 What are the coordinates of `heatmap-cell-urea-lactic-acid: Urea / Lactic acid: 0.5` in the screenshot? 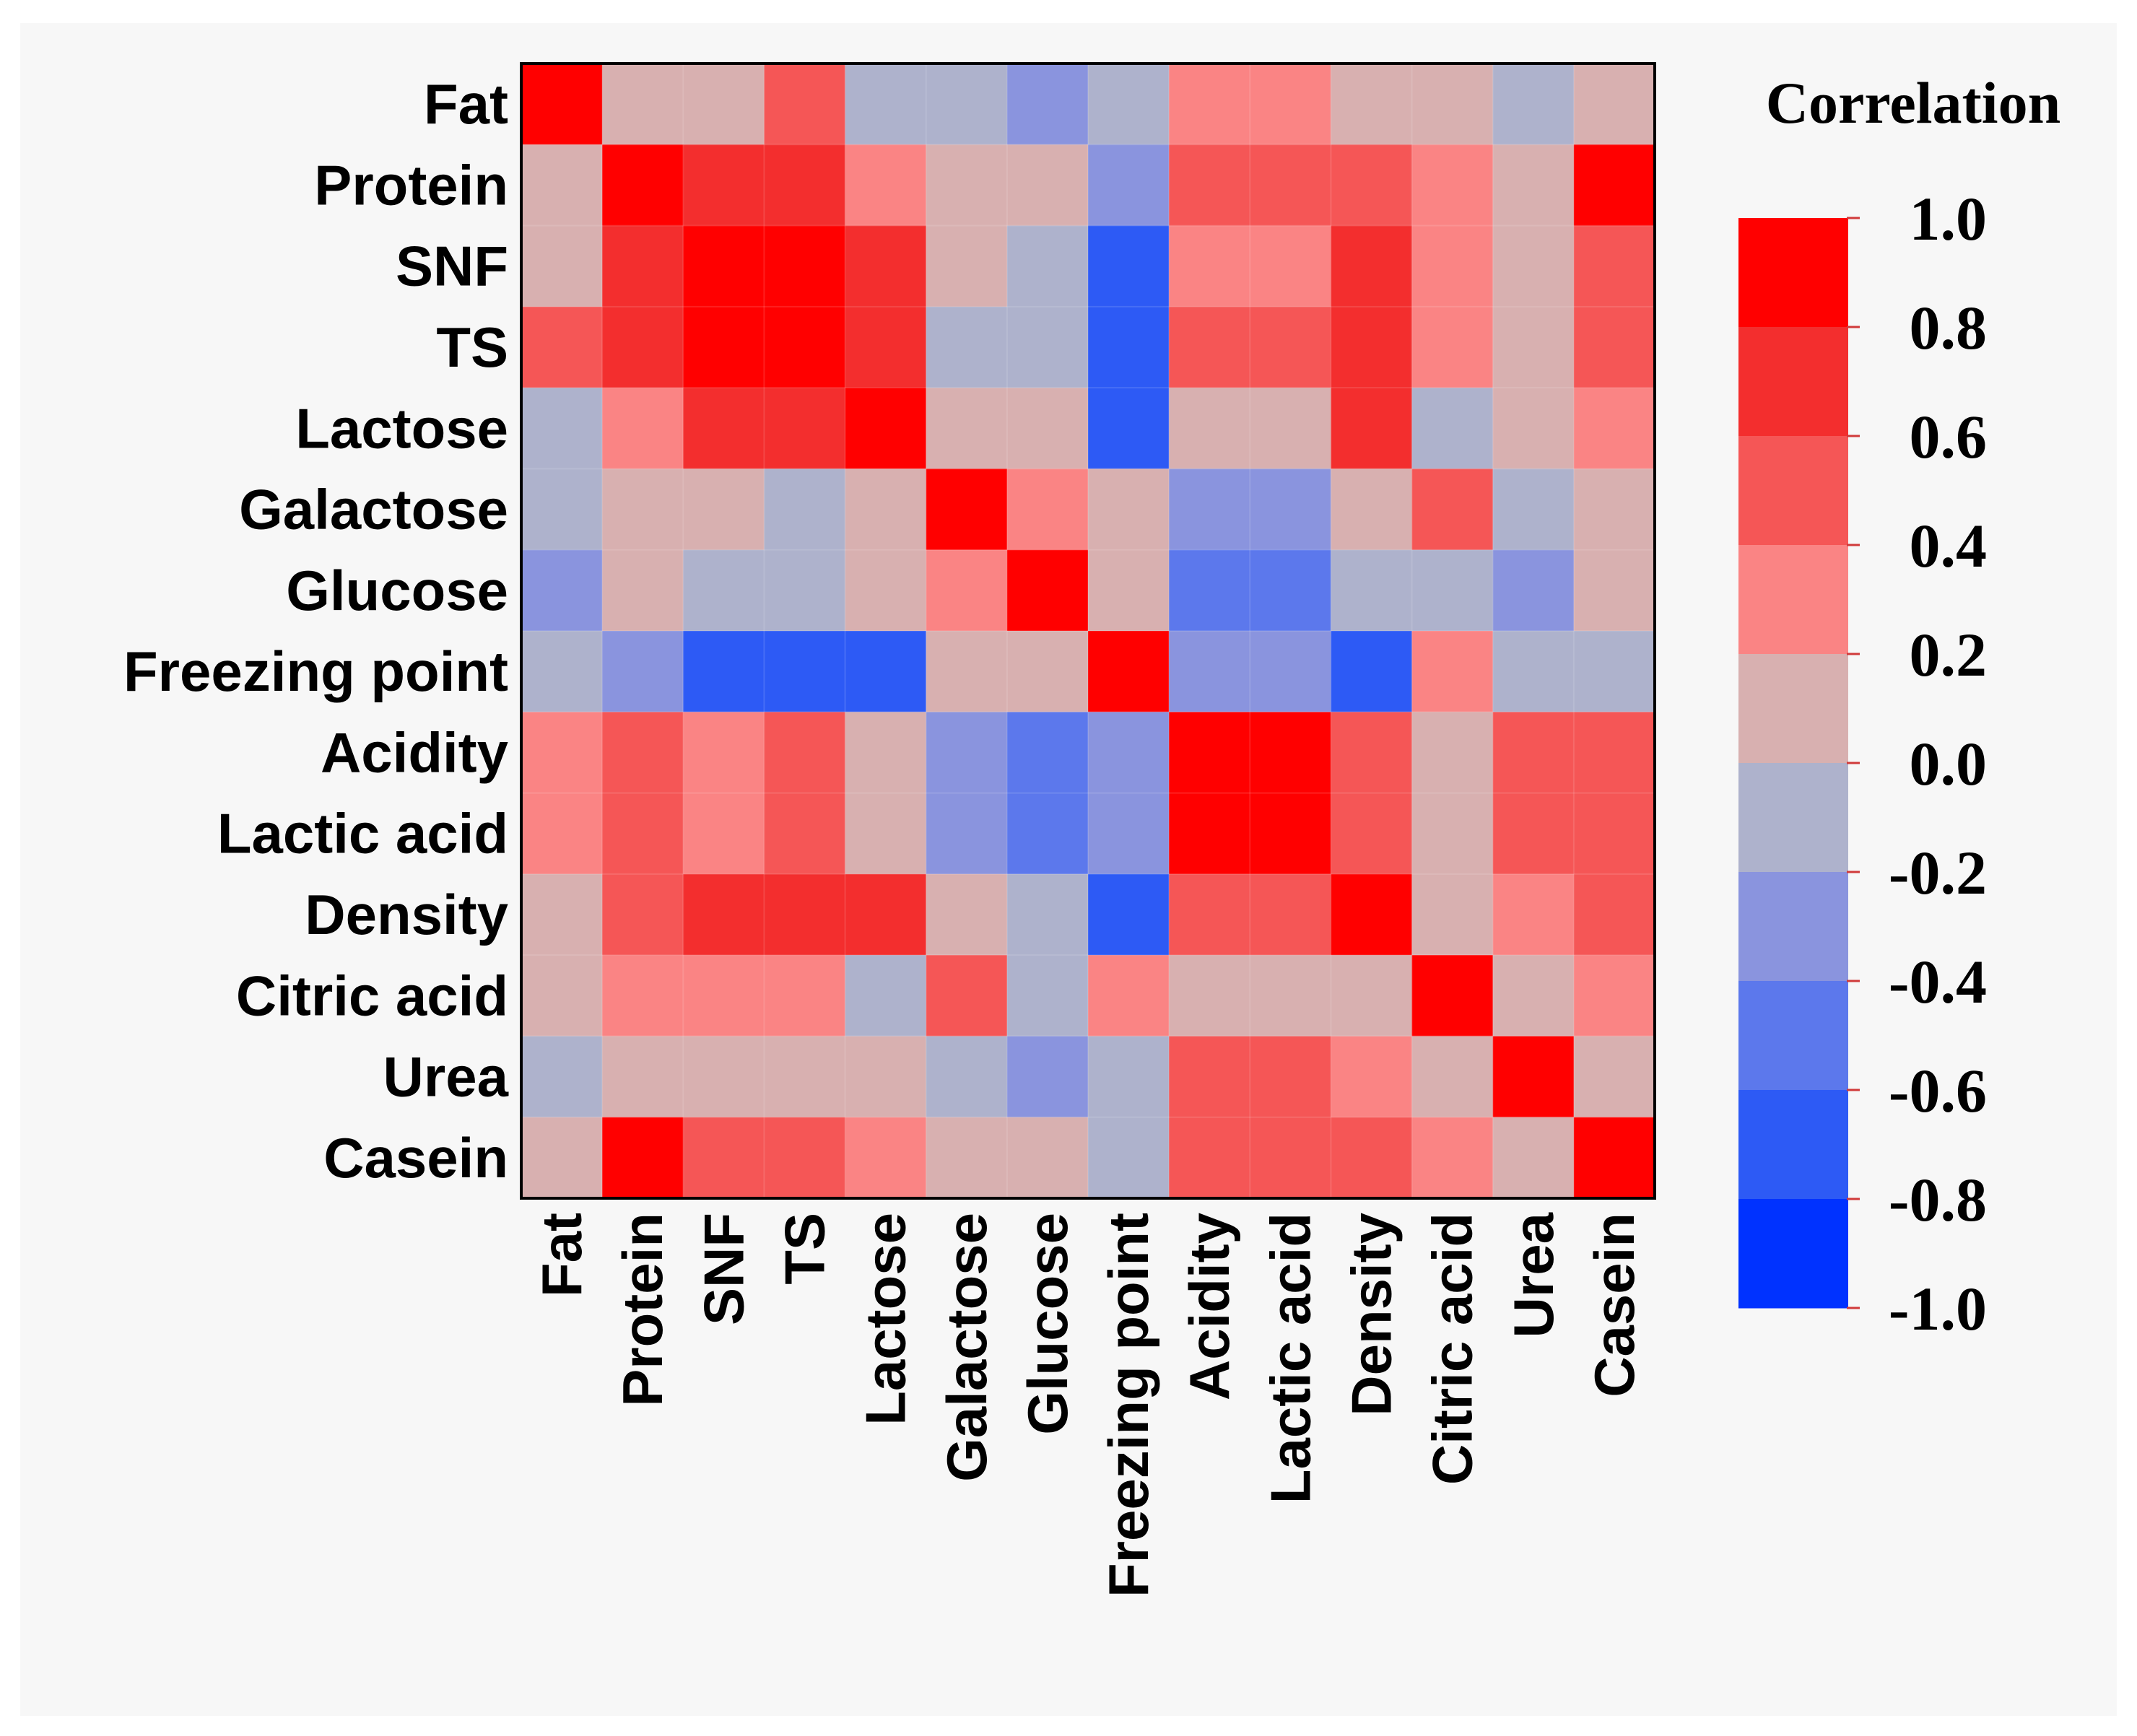 It's located at (1290, 1077).